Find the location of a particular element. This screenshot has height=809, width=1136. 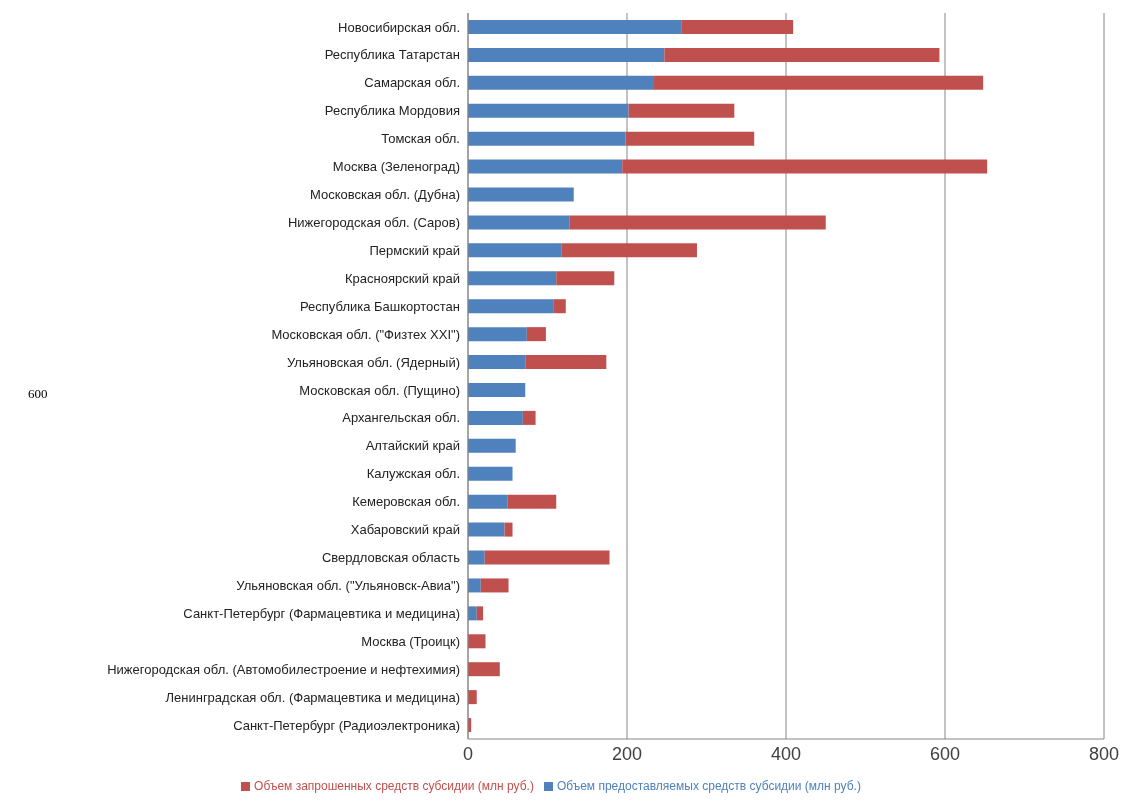

y-tick-label: Республика Башкортостан is located at coordinates (380, 306).